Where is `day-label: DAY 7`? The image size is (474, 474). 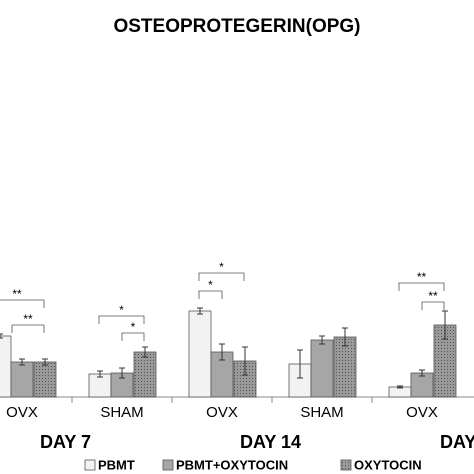 day-label: DAY 7 is located at coordinates (65, 442).